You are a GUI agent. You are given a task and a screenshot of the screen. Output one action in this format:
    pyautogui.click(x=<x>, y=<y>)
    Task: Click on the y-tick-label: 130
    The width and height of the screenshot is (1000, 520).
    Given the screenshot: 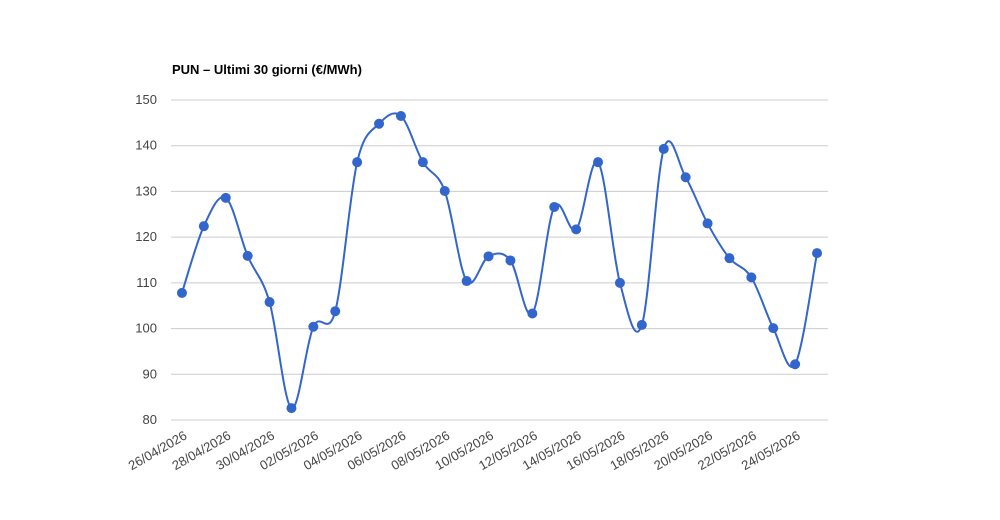 What is the action you would take?
    pyautogui.click(x=146, y=190)
    